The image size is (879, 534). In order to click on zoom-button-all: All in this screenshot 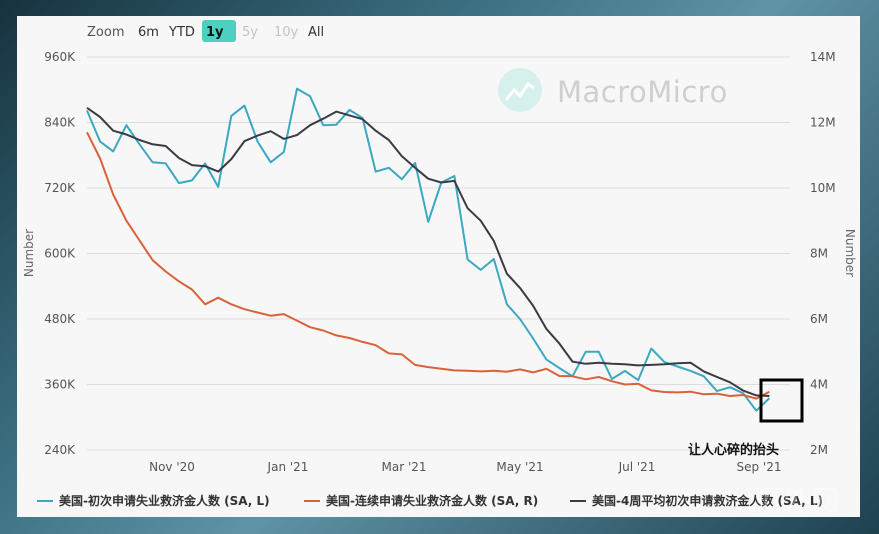, I will do `click(316, 32)`.